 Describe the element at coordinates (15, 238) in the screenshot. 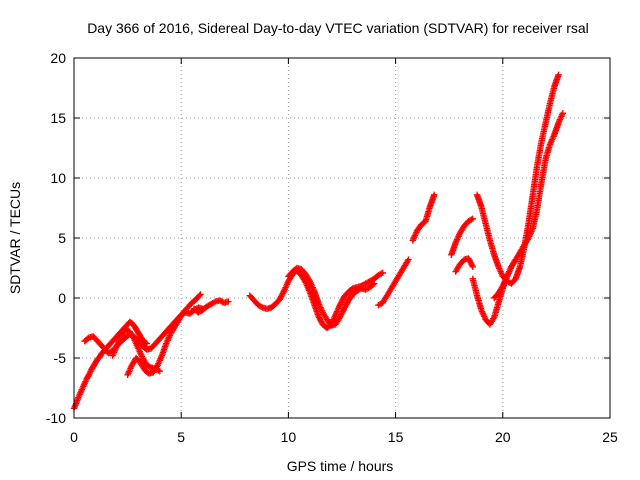

I see `y-axis-label: SDTVAR / TECUs` at that location.